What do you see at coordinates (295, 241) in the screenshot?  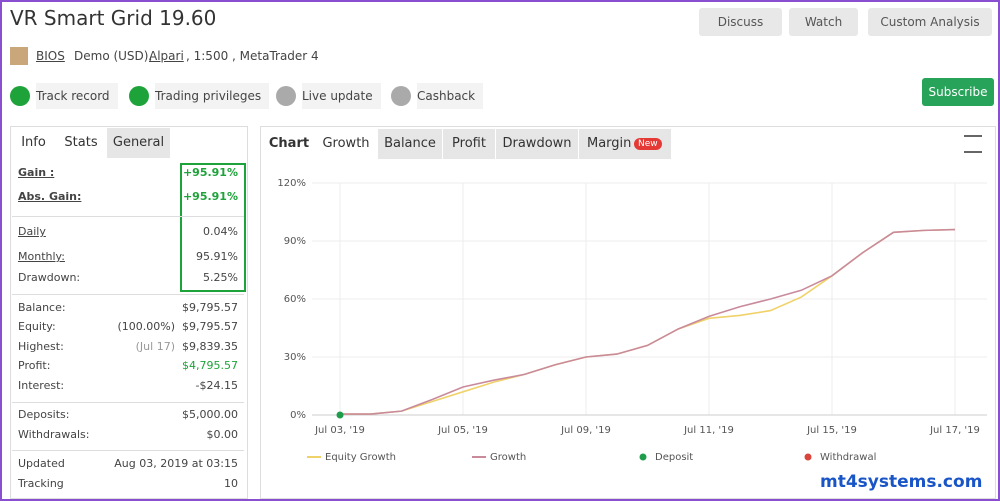 I see `y-tick-label: 90%` at bounding box center [295, 241].